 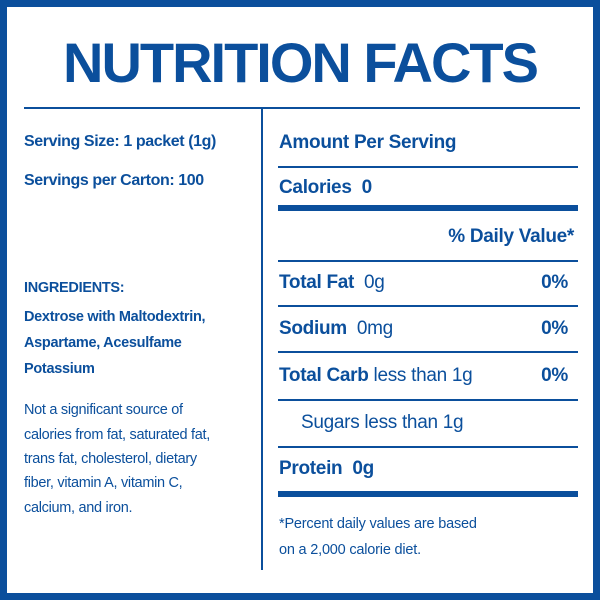 What do you see at coordinates (423, 375) in the screenshot?
I see `nutrient-amount: less than 1g` at bounding box center [423, 375].